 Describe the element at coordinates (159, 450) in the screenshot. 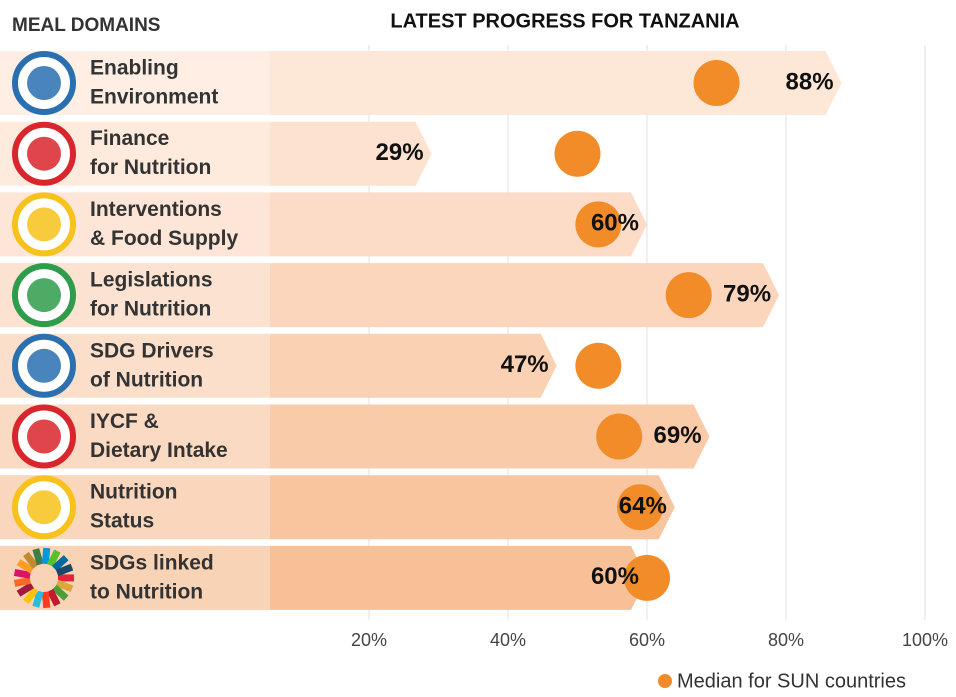

I see `category-label: Dietary Intake` at that location.